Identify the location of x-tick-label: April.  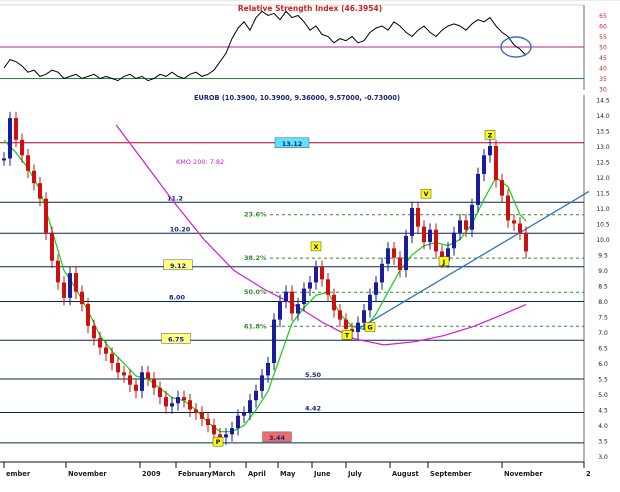
(257, 474).